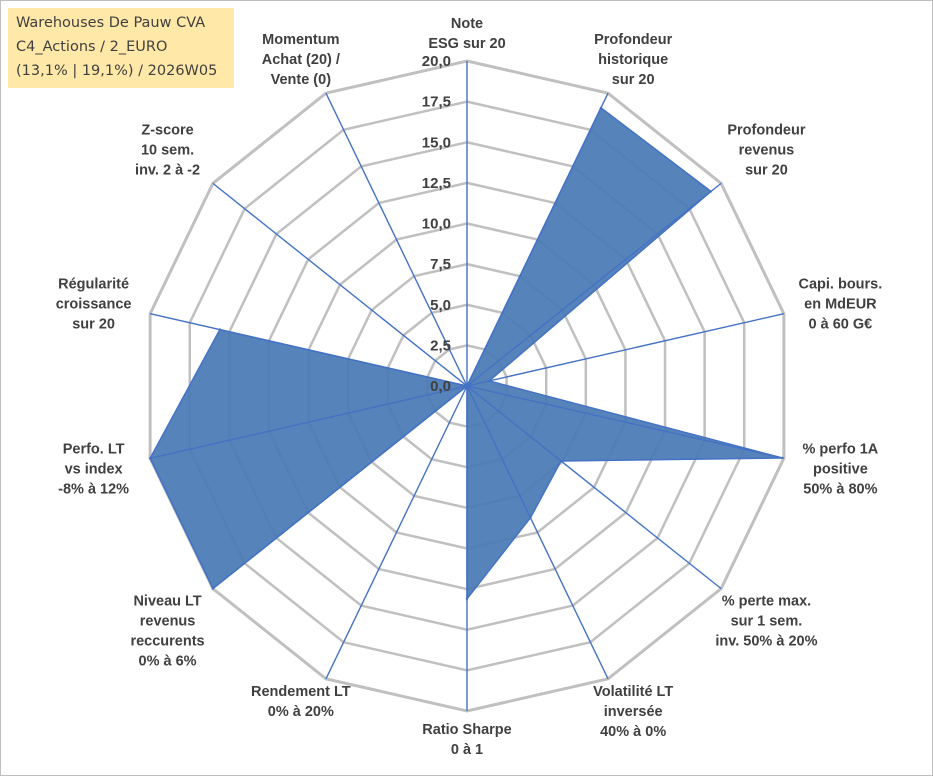 Image resolution: width=933 pixels, height=776 pixels. Describe the element at coordinates (633, 692) in the screenshot. I see `category-label-line: Volatilité LT` at that location.